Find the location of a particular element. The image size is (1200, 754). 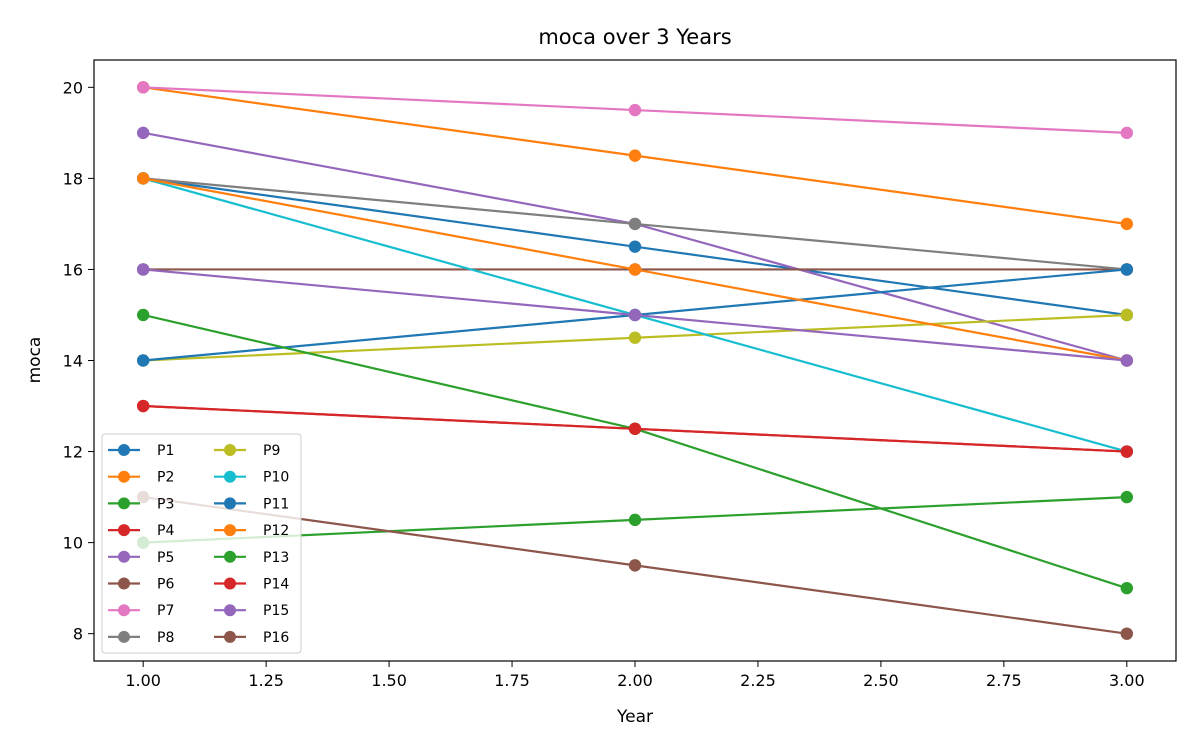

x-tick-label: 2.00 is located at coordinates (635, 680).